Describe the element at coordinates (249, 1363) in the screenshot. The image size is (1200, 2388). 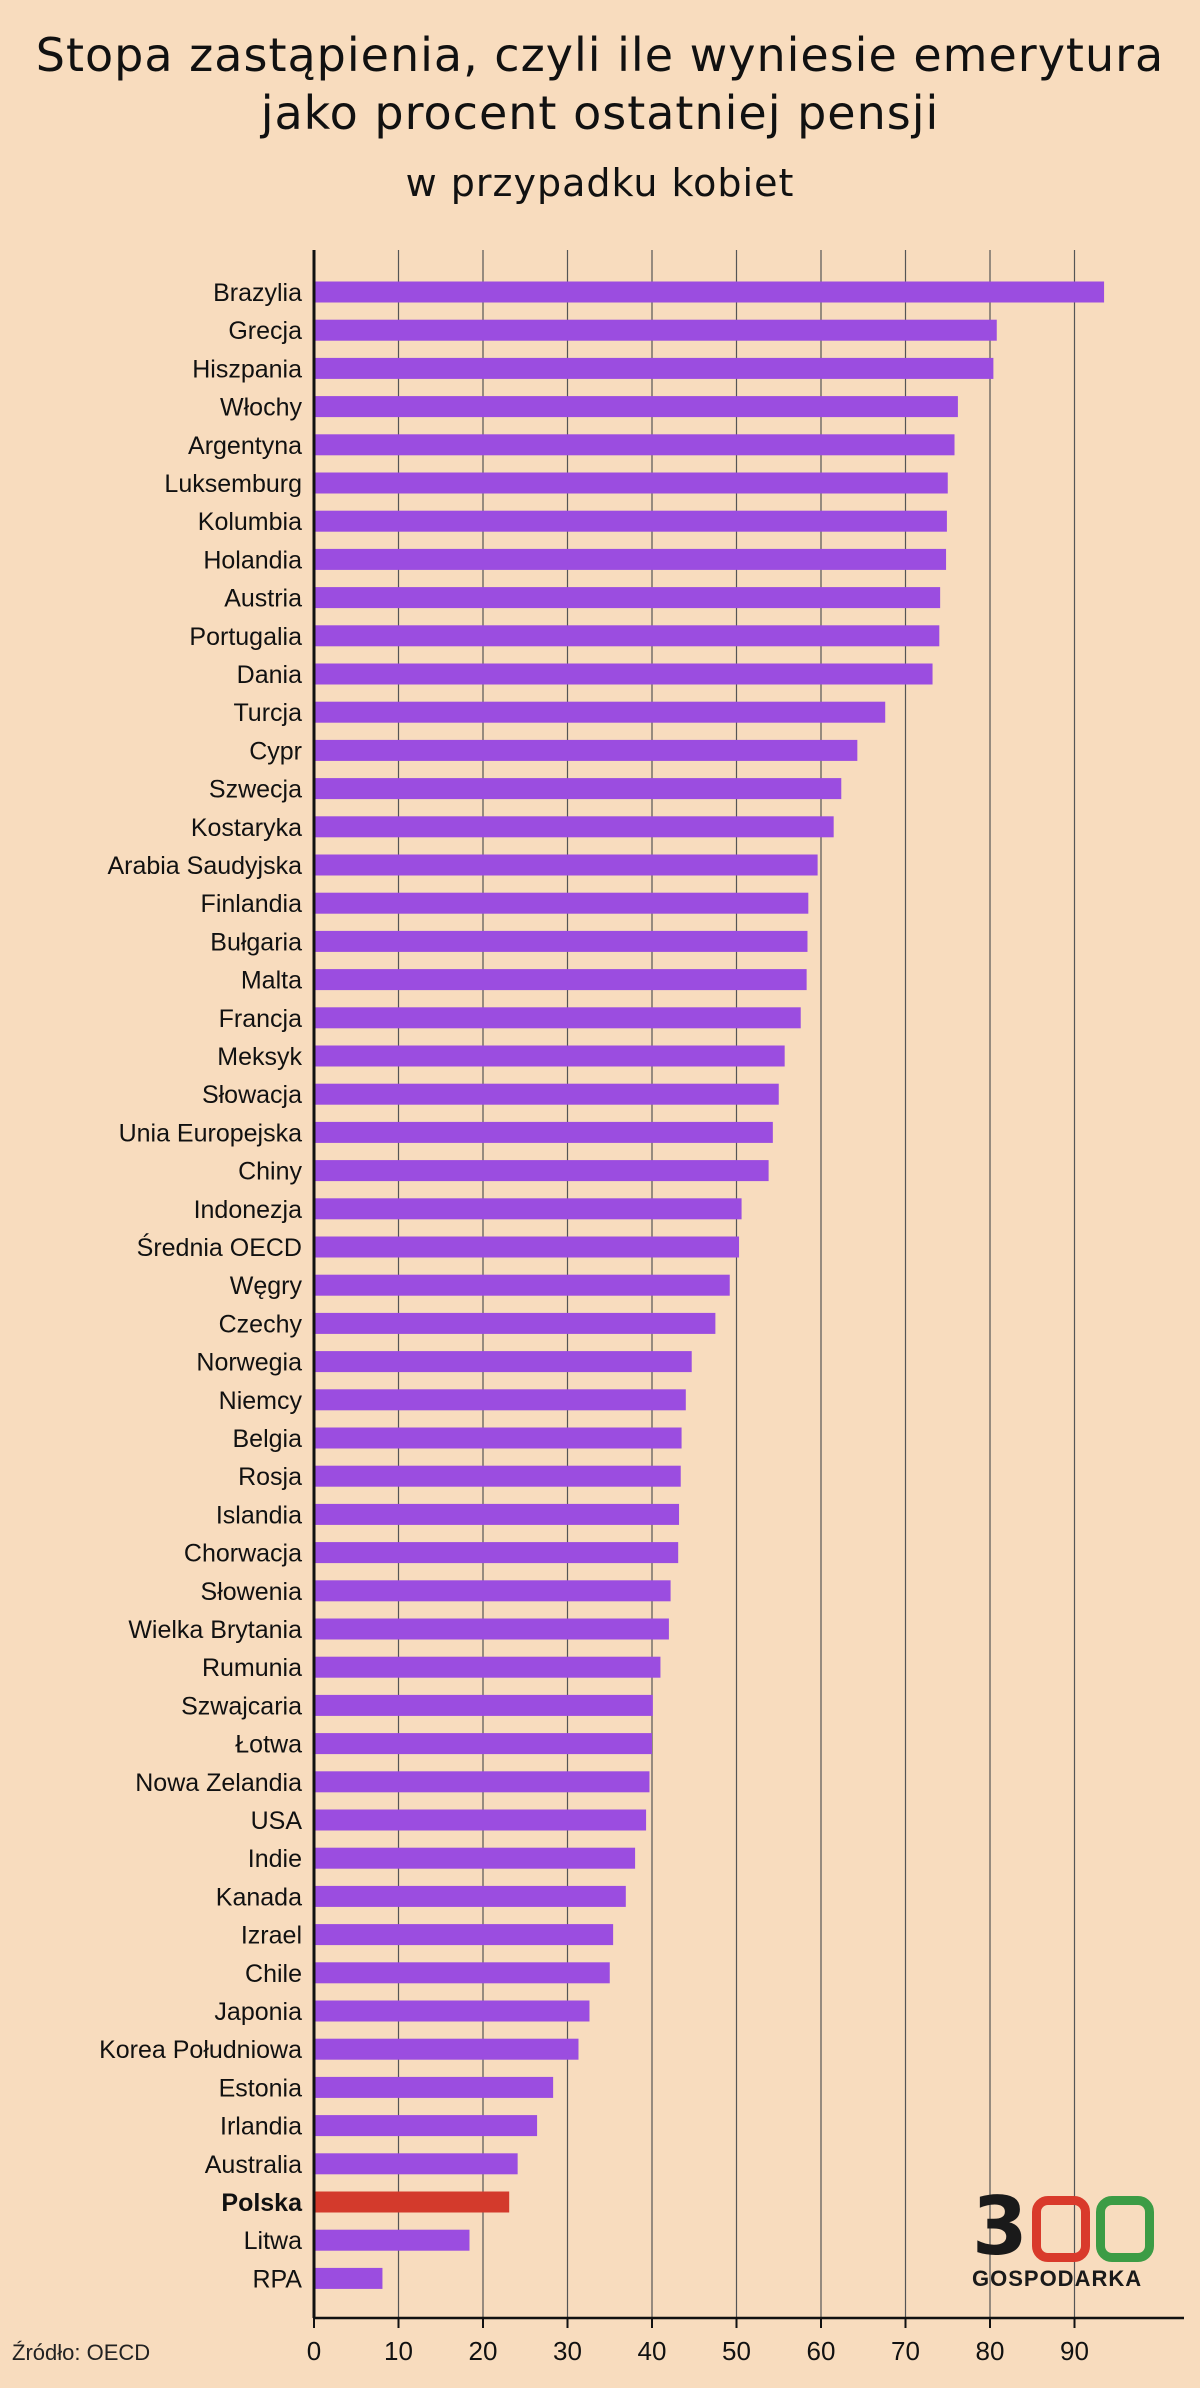
I see `category-label: Norwegia` at that location.